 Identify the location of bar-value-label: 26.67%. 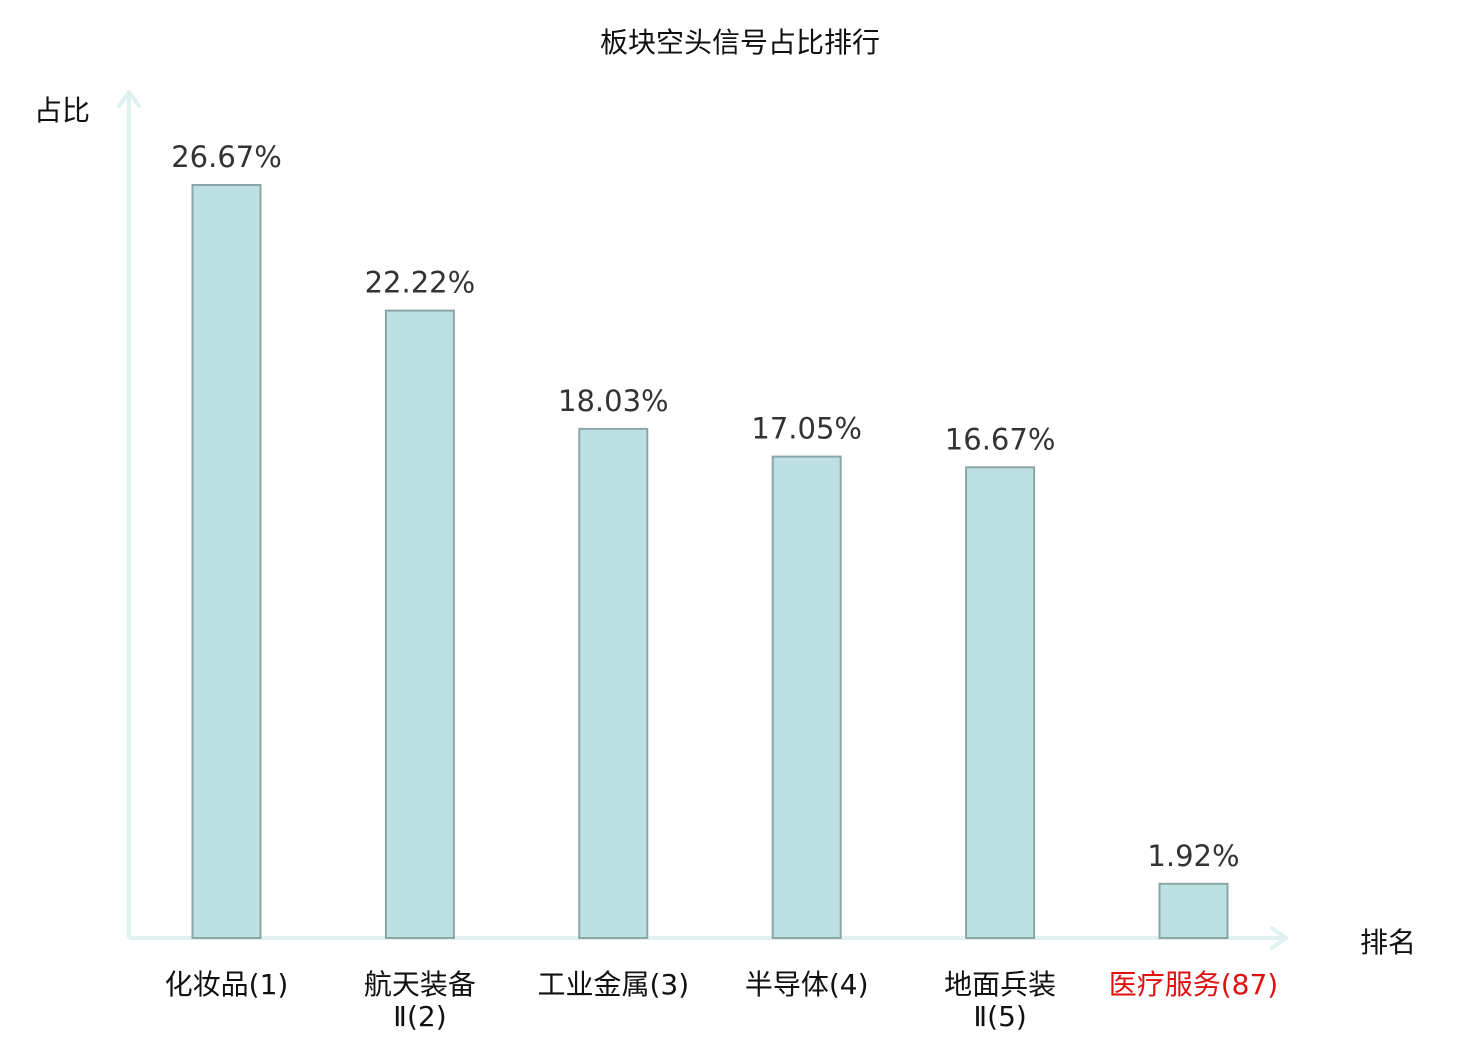
(226, 157).